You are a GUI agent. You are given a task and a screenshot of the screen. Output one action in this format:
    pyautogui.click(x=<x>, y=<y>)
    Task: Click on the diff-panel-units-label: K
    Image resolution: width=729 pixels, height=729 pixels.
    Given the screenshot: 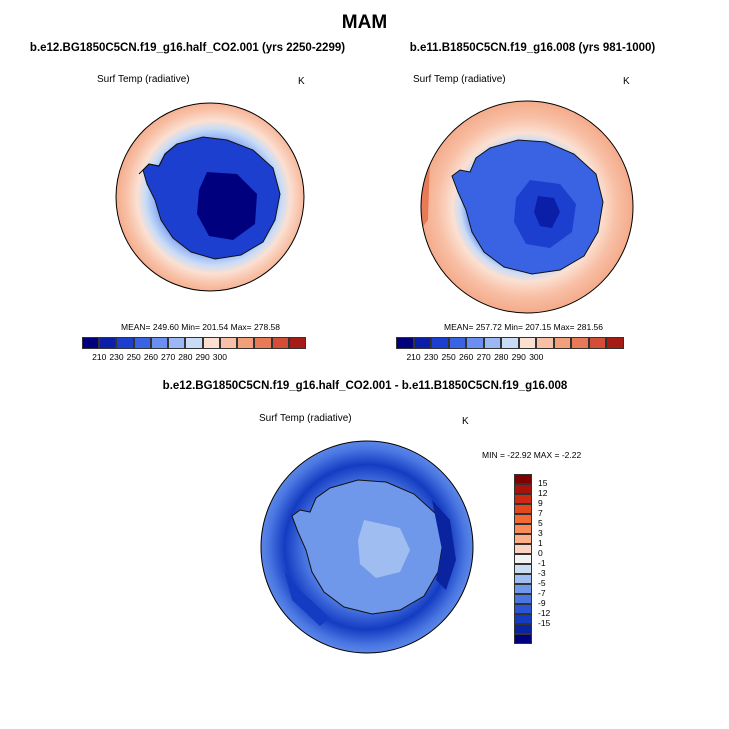 What is the action you would take?
    pyautogui.click(x=465, y=421)
    